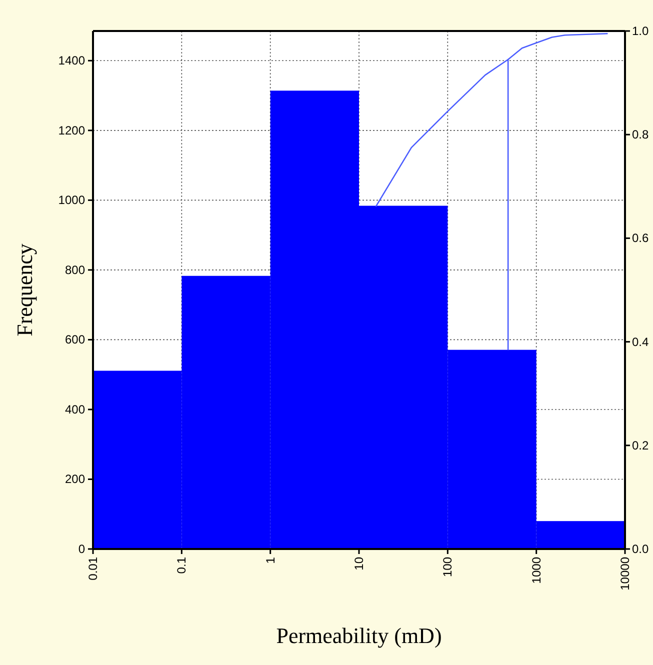 This screenshot has width=653, height=665. I want to click on y-tick-label: 200, so click(75, 479).